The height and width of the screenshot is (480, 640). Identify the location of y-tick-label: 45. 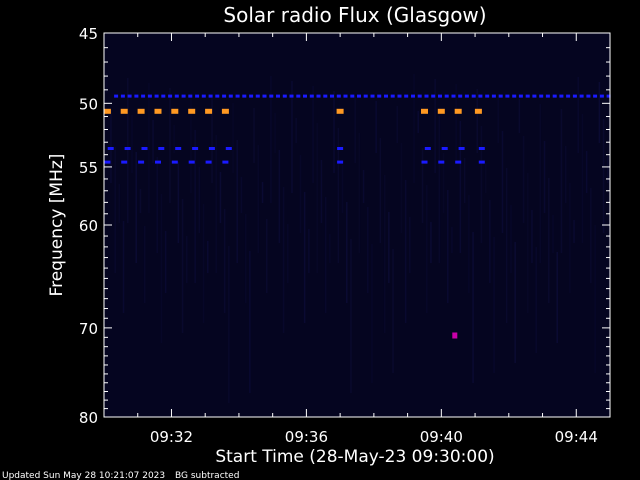
(88, 34).